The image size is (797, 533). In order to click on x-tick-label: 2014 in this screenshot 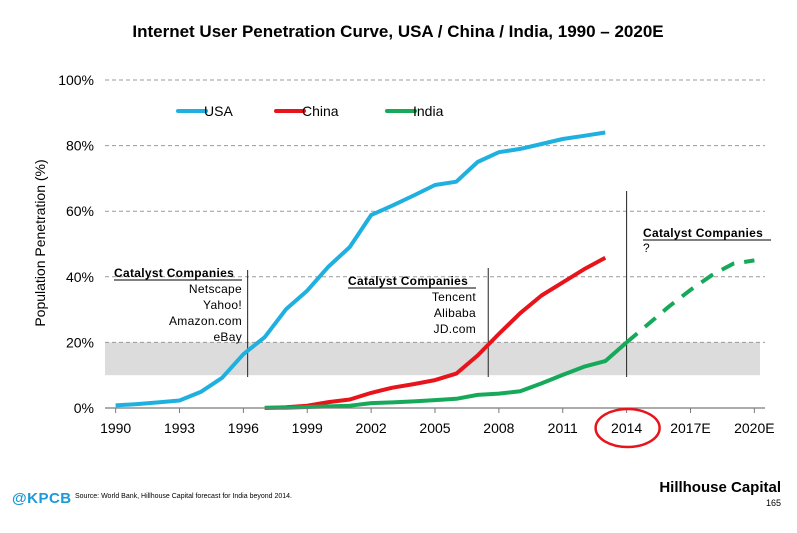, I will do `click(626, 428)`.